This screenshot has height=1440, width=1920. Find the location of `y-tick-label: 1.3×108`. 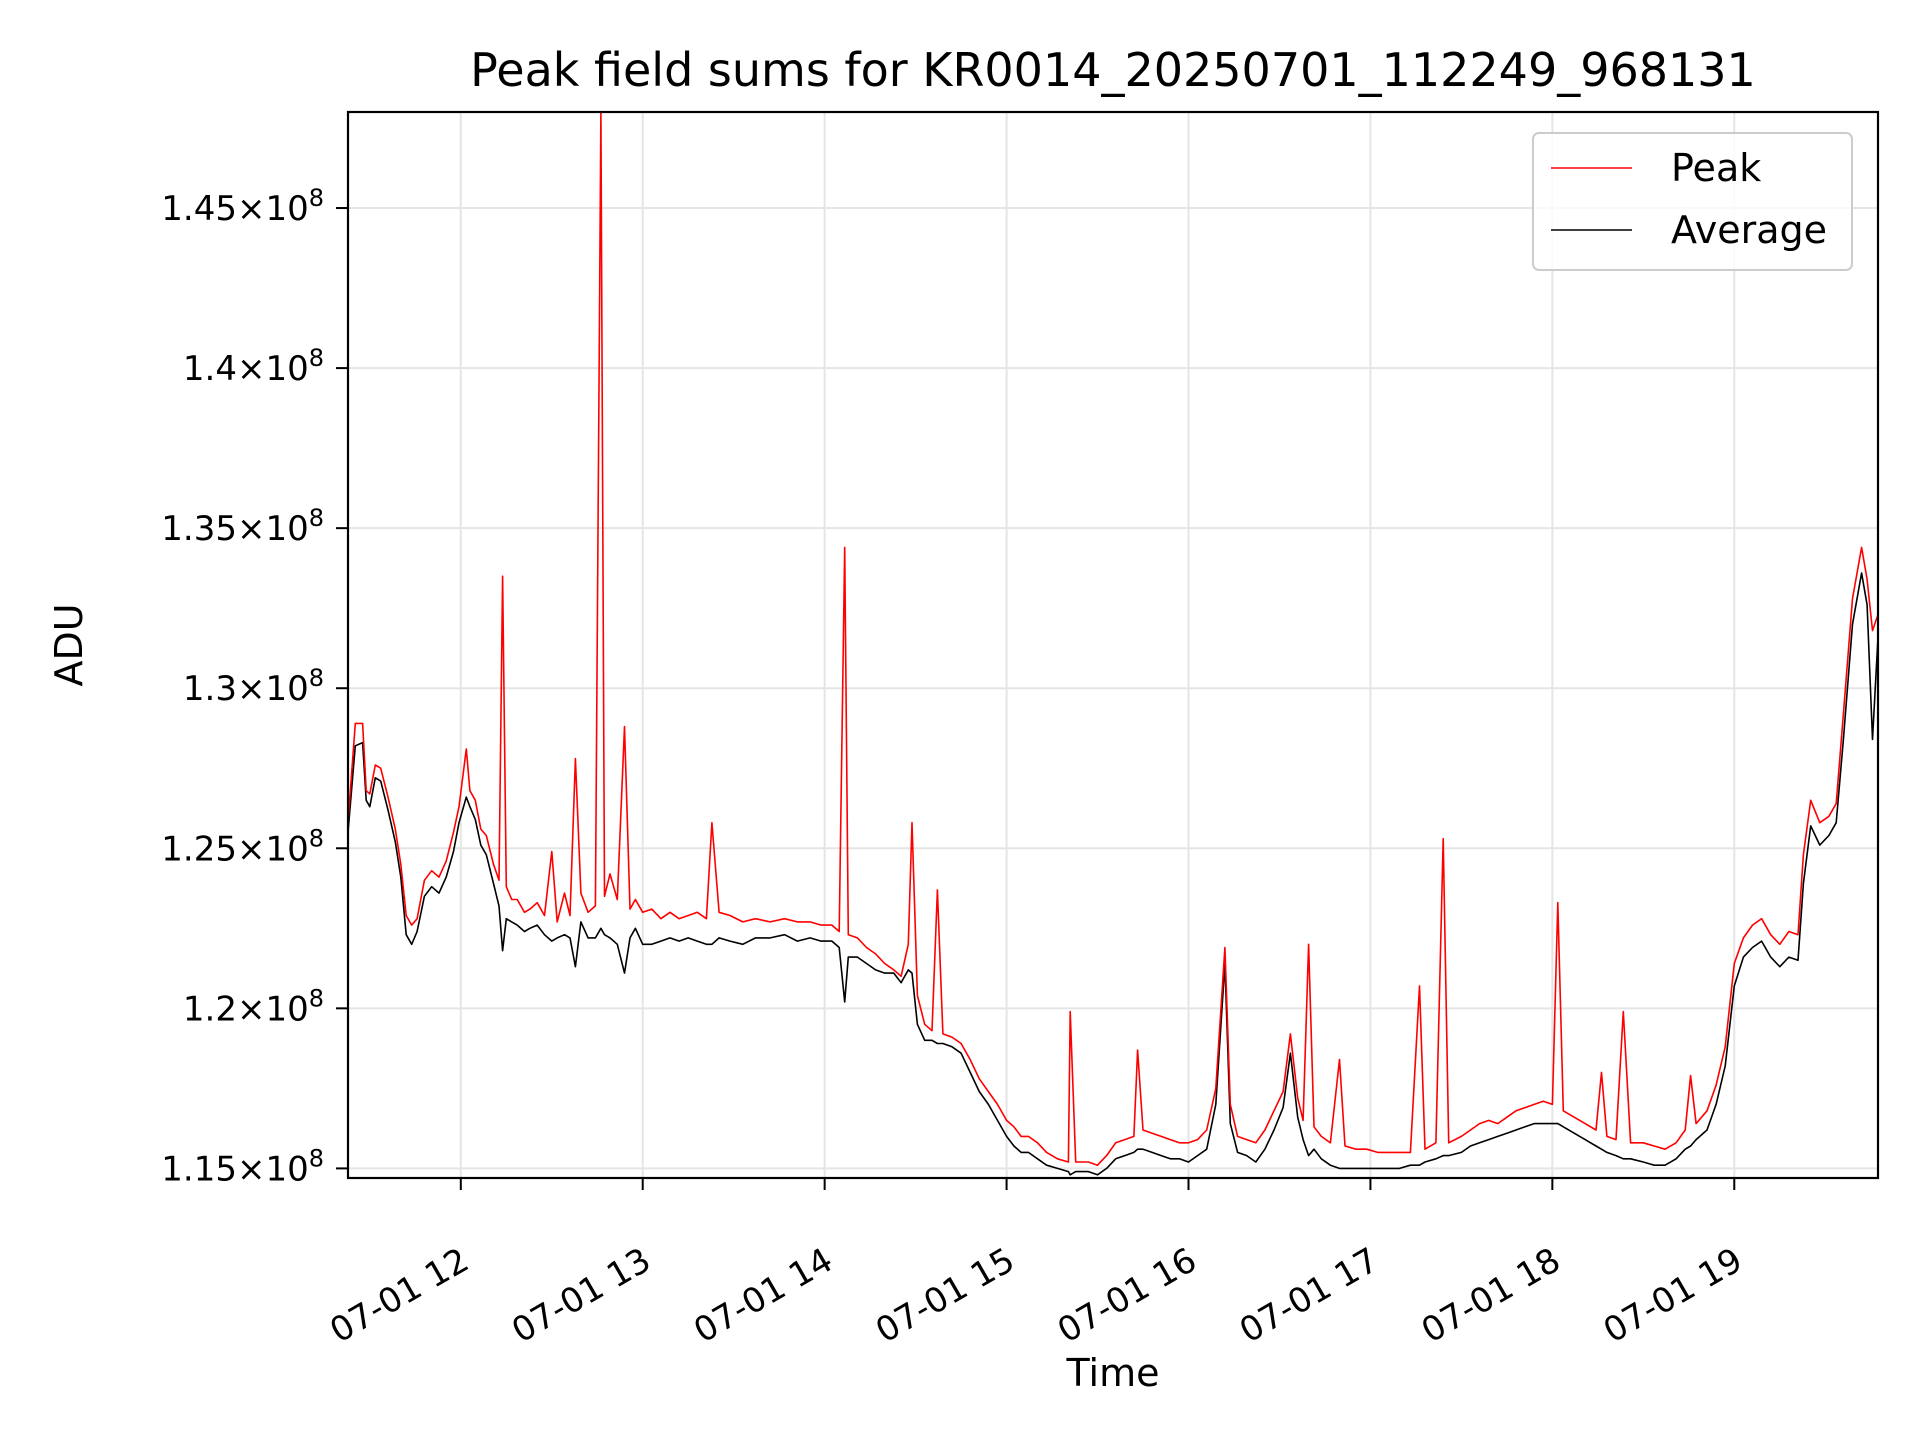

y-tick-label: 1.3×108 is located at coordinates (253, 686).